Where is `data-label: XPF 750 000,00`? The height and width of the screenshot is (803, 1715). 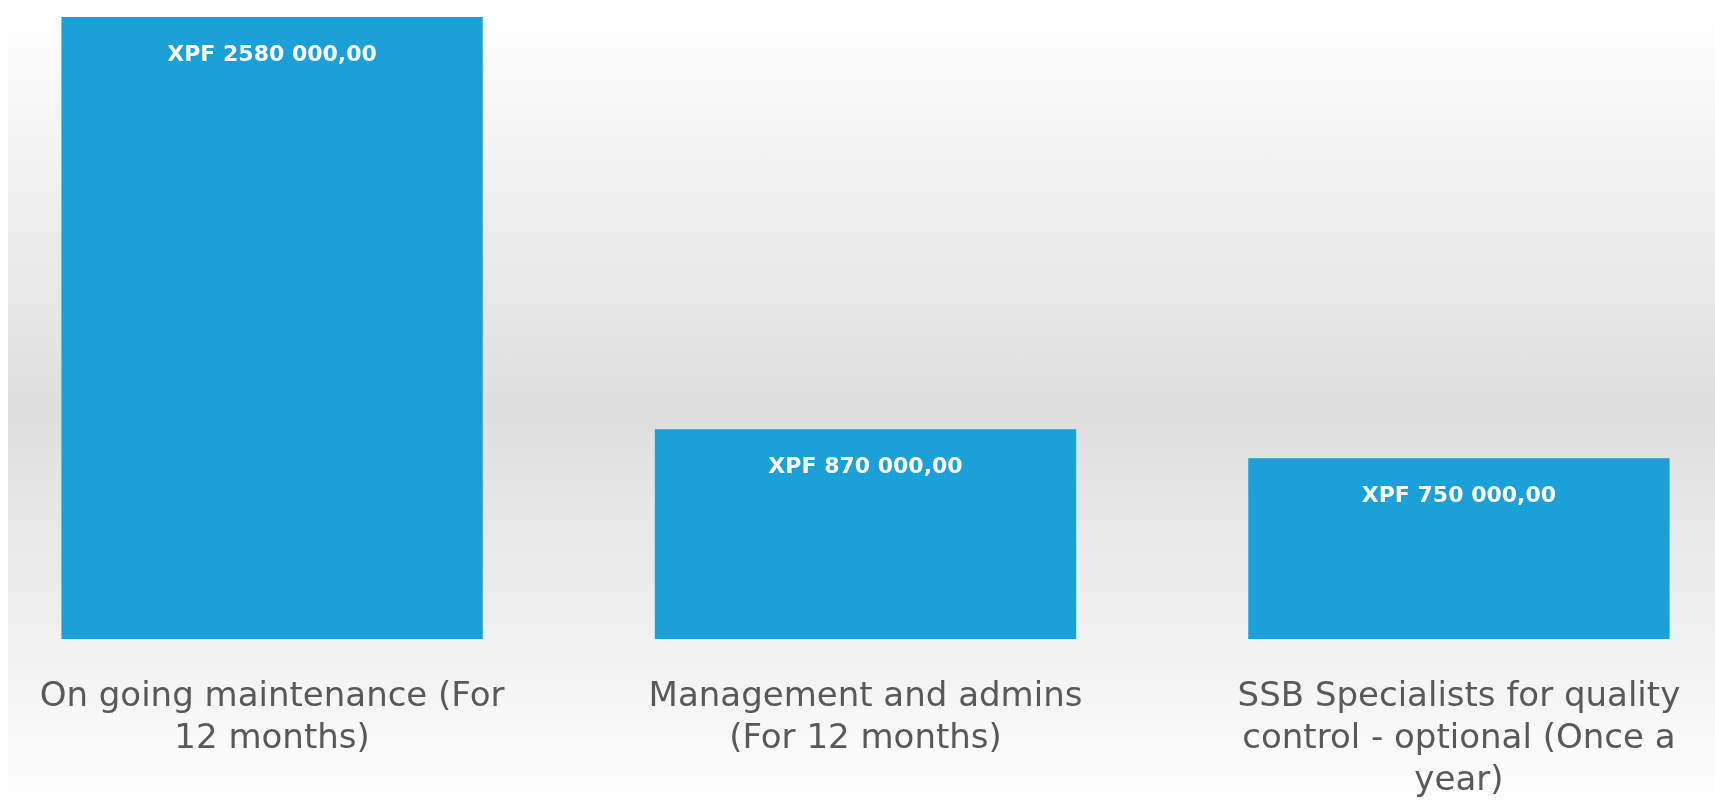
data-label: XPF 750 000,00 is located at coordinates (1459, 495).